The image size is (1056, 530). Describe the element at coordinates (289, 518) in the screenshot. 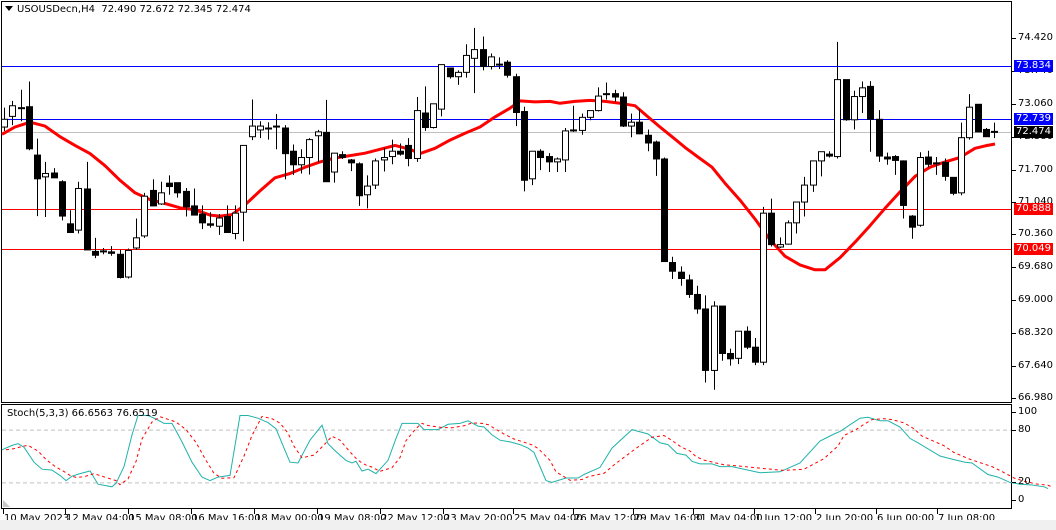

I see `time-tick-label: 18 May 00:00` at that location.